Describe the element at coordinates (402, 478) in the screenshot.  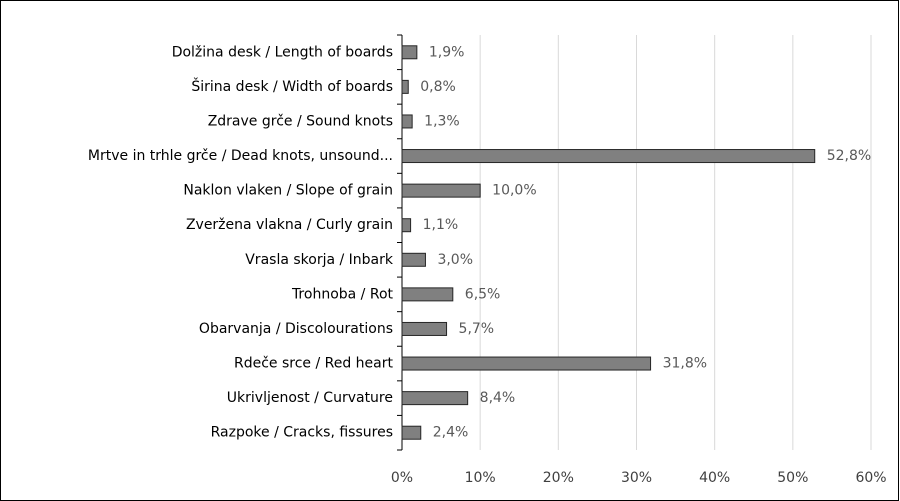
I see `x-tick-label: 0%` at that location.